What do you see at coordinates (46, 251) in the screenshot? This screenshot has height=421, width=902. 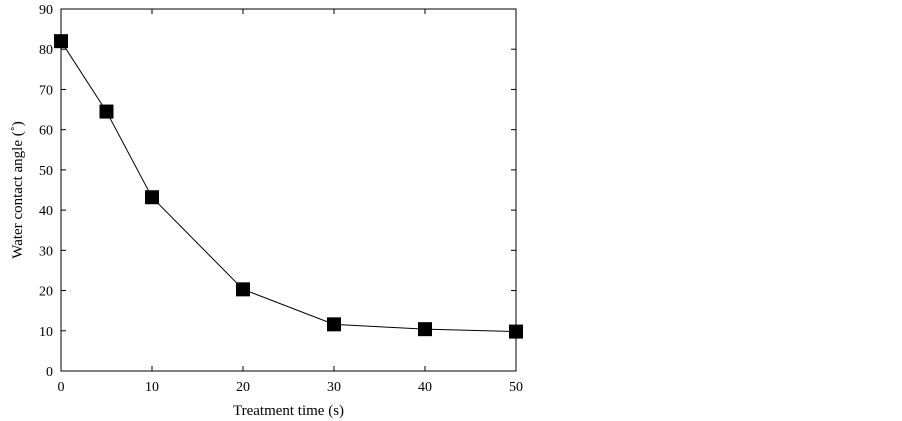 I see `y-tick-label: 30` at bounding box center [46, 251].